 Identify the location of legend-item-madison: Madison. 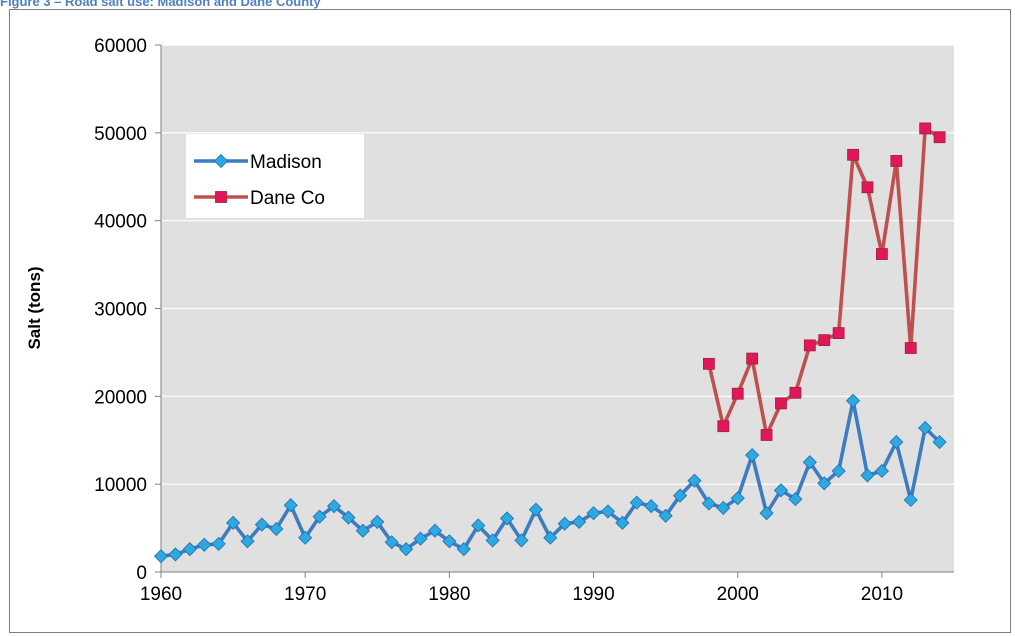
(258, 162).